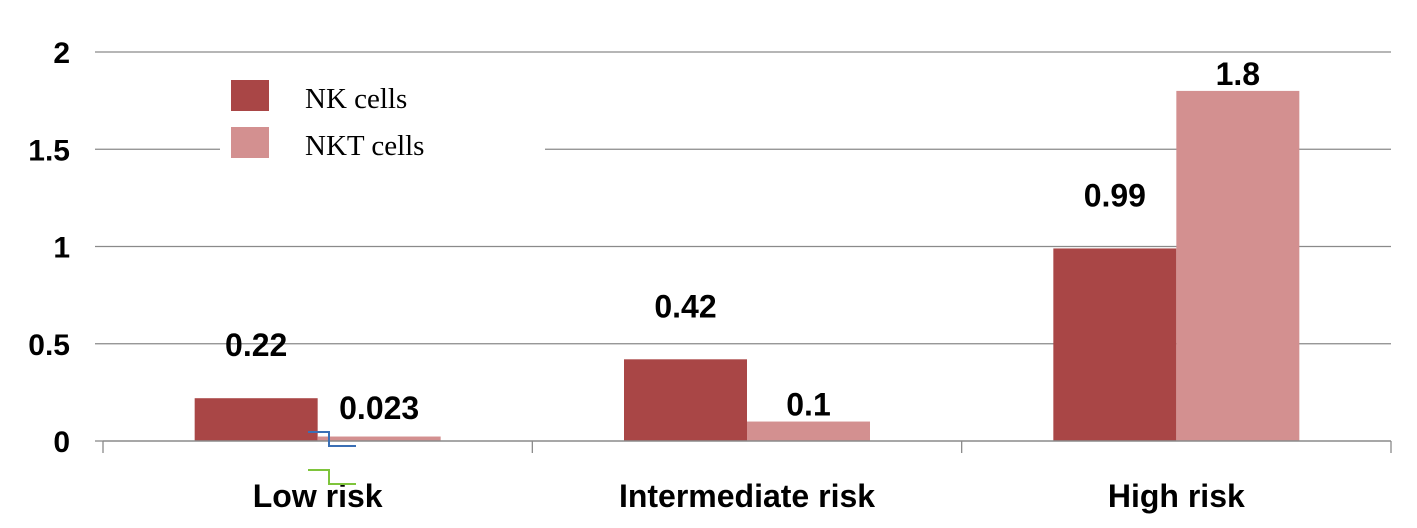  What do you see at coordinates (49, 345) in the screenshot?
I see `y-tick-label: 0.5` at bounding box center [49, 345].